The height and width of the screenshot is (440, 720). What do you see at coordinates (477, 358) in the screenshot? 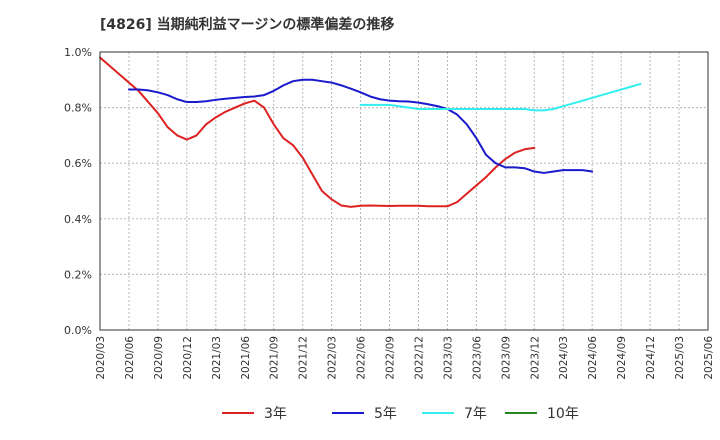
I see `x-tick-label: 2023/06` at bounding box center [477, 358].